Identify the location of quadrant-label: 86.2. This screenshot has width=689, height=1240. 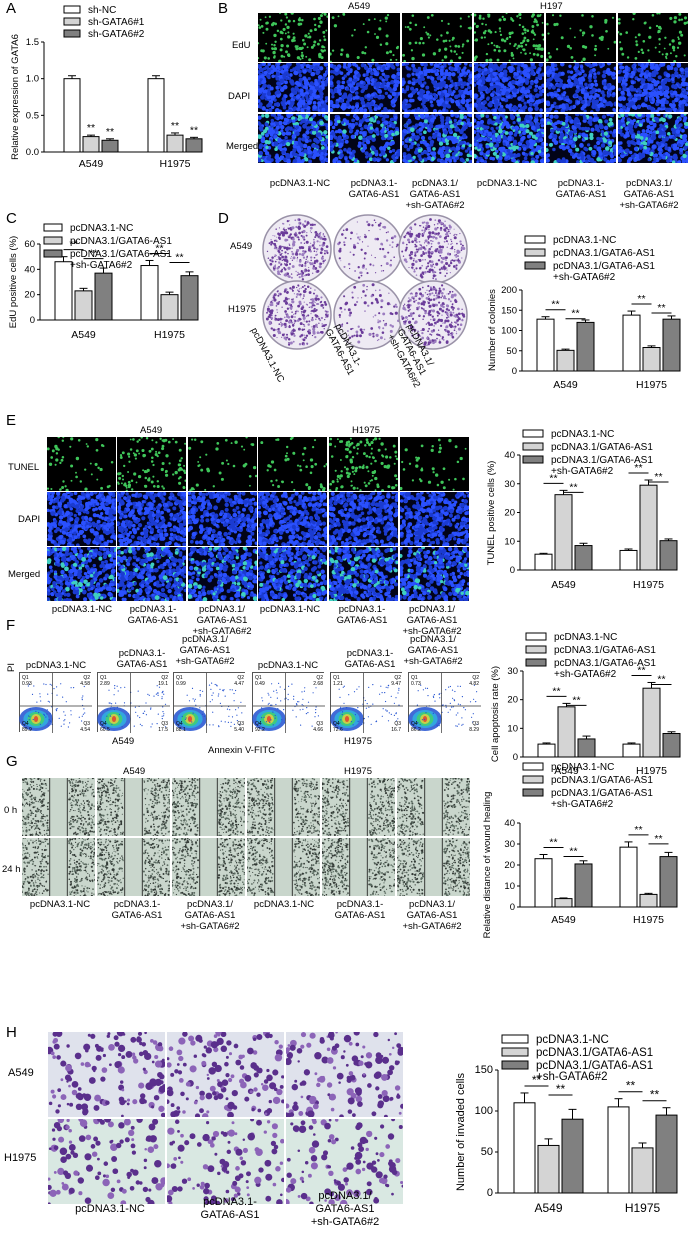
(416, 730).